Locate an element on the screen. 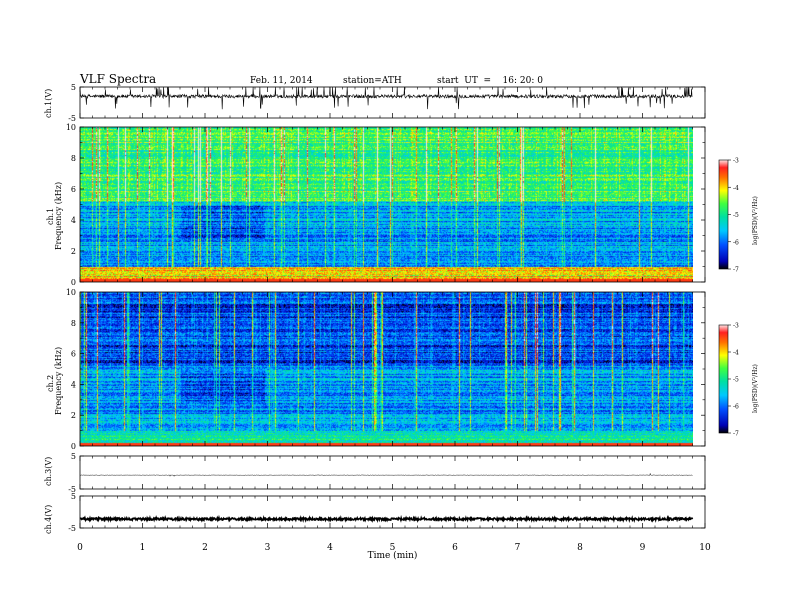 The height and width of the screenshot is (612, 792). xtick-label: 1 is located at coordinates (143, 548).